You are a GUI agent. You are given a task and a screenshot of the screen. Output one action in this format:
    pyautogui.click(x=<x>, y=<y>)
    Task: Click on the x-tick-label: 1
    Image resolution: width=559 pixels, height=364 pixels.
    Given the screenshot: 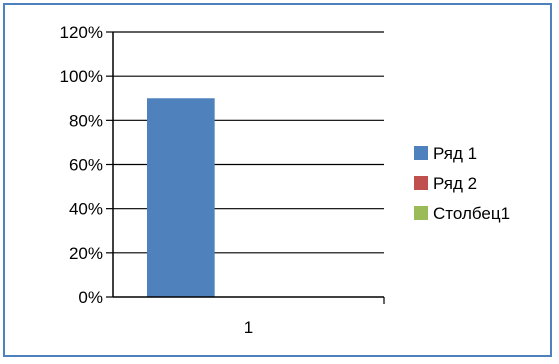 What is the action you would take?
    pyautogui.click(x=248, y=327)
    